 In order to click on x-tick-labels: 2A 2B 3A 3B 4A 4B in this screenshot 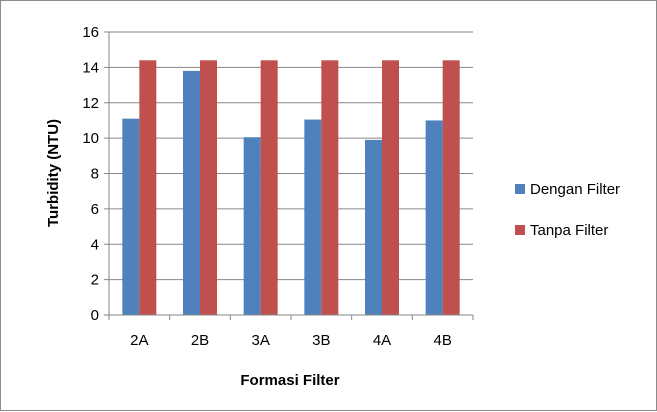, I will do `click(291, 340)`.